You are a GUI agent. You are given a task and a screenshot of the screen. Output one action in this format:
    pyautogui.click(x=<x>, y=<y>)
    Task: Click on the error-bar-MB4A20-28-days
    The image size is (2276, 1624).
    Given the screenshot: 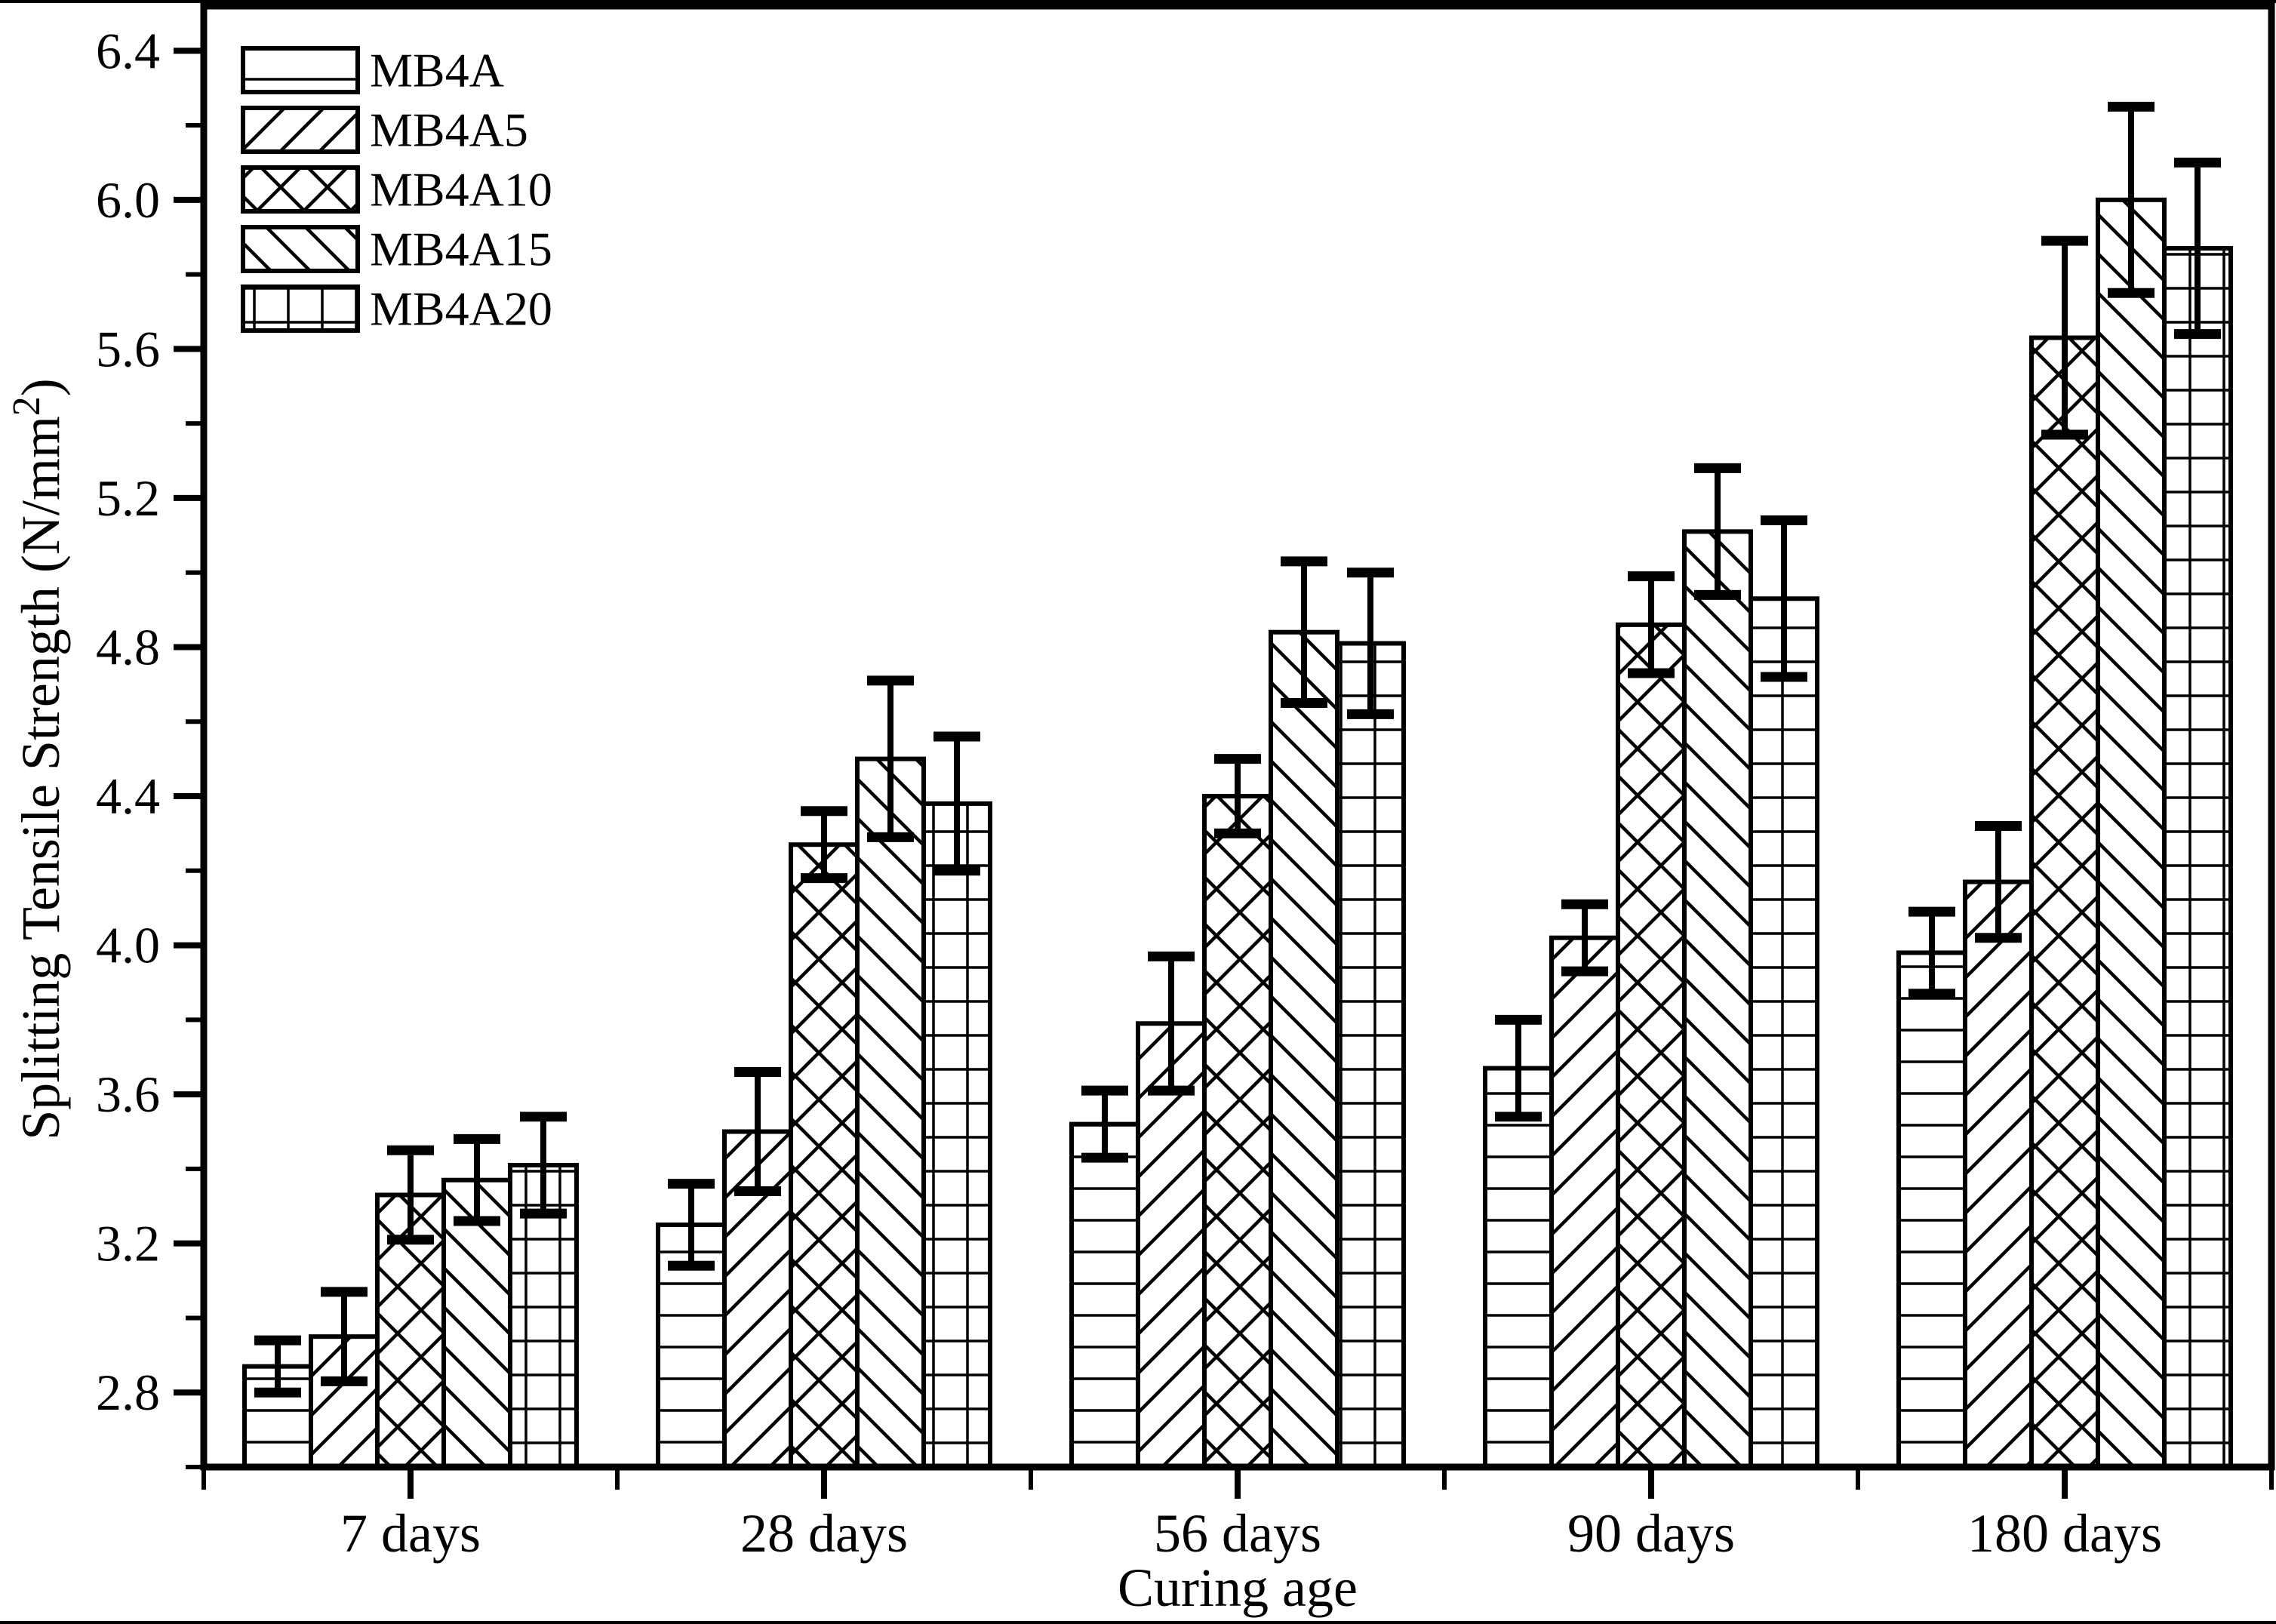 What is the action you would take?
    pyautogui.click(x=956, y=804)
    